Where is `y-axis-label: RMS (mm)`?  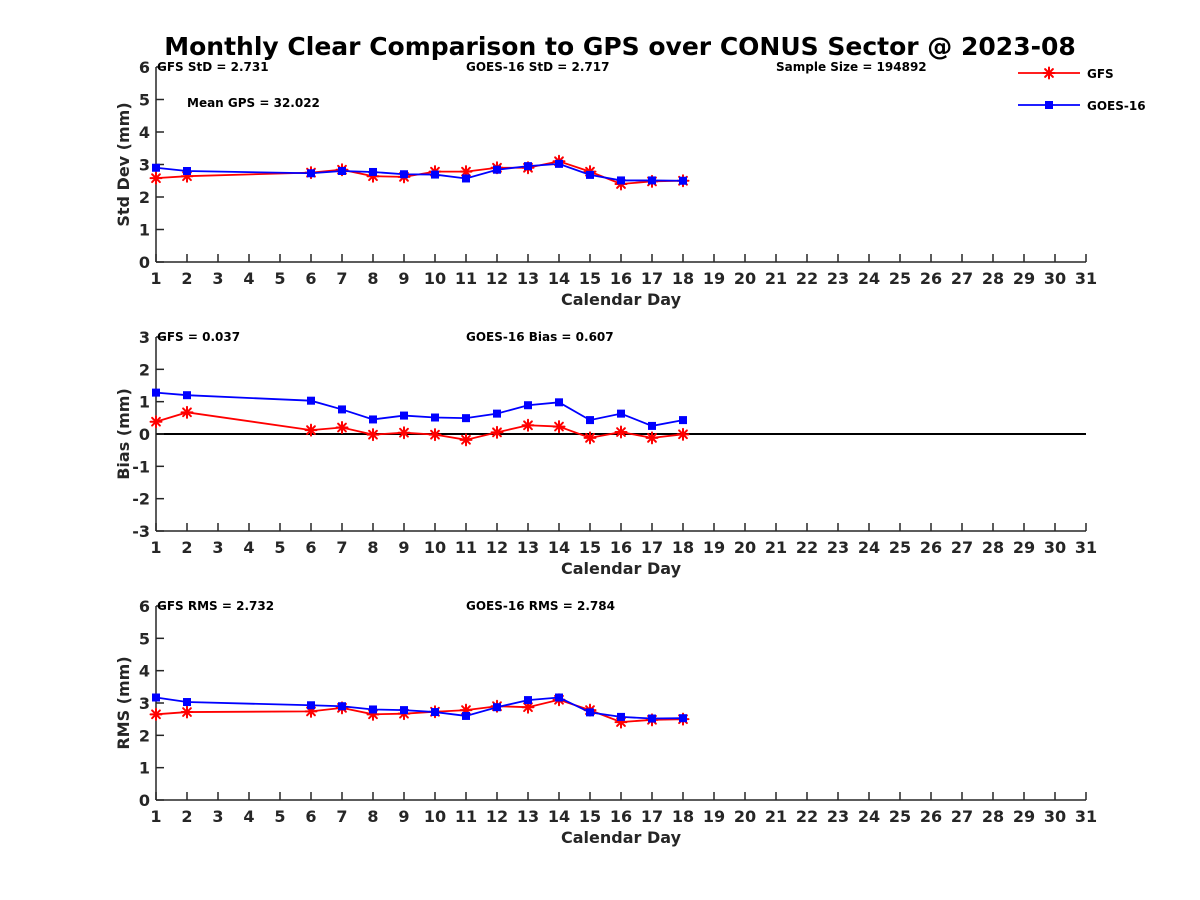 y-axis-label: RMS (mm) is located at coordinates (123, 702).